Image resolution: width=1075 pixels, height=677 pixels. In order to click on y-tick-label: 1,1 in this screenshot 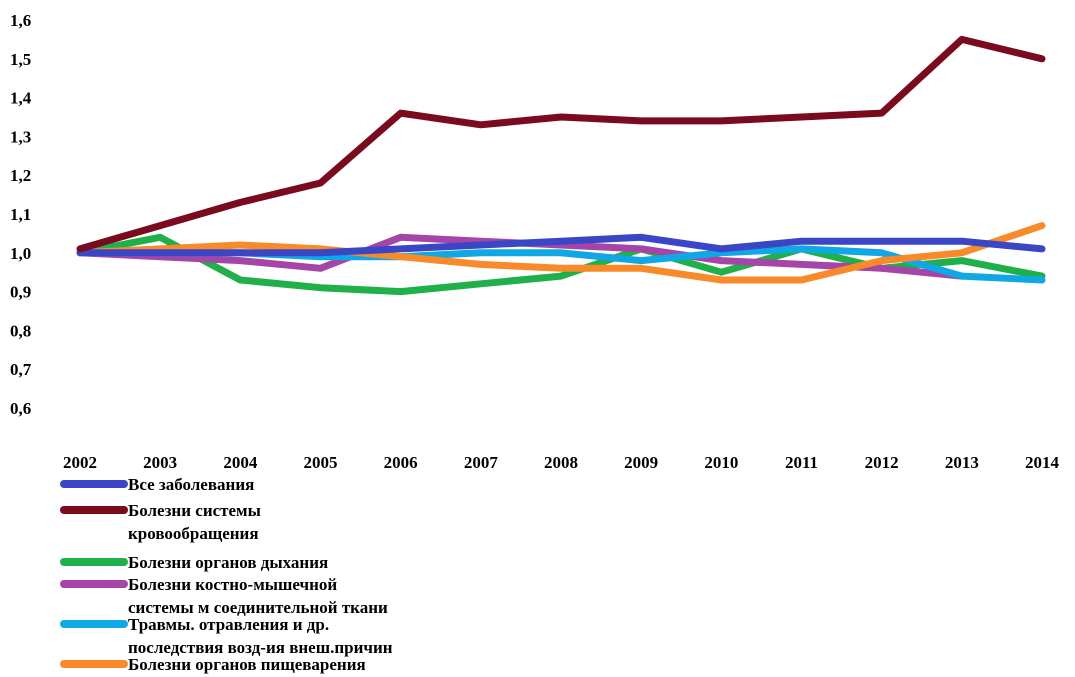, I will do `click(20, 214)`.